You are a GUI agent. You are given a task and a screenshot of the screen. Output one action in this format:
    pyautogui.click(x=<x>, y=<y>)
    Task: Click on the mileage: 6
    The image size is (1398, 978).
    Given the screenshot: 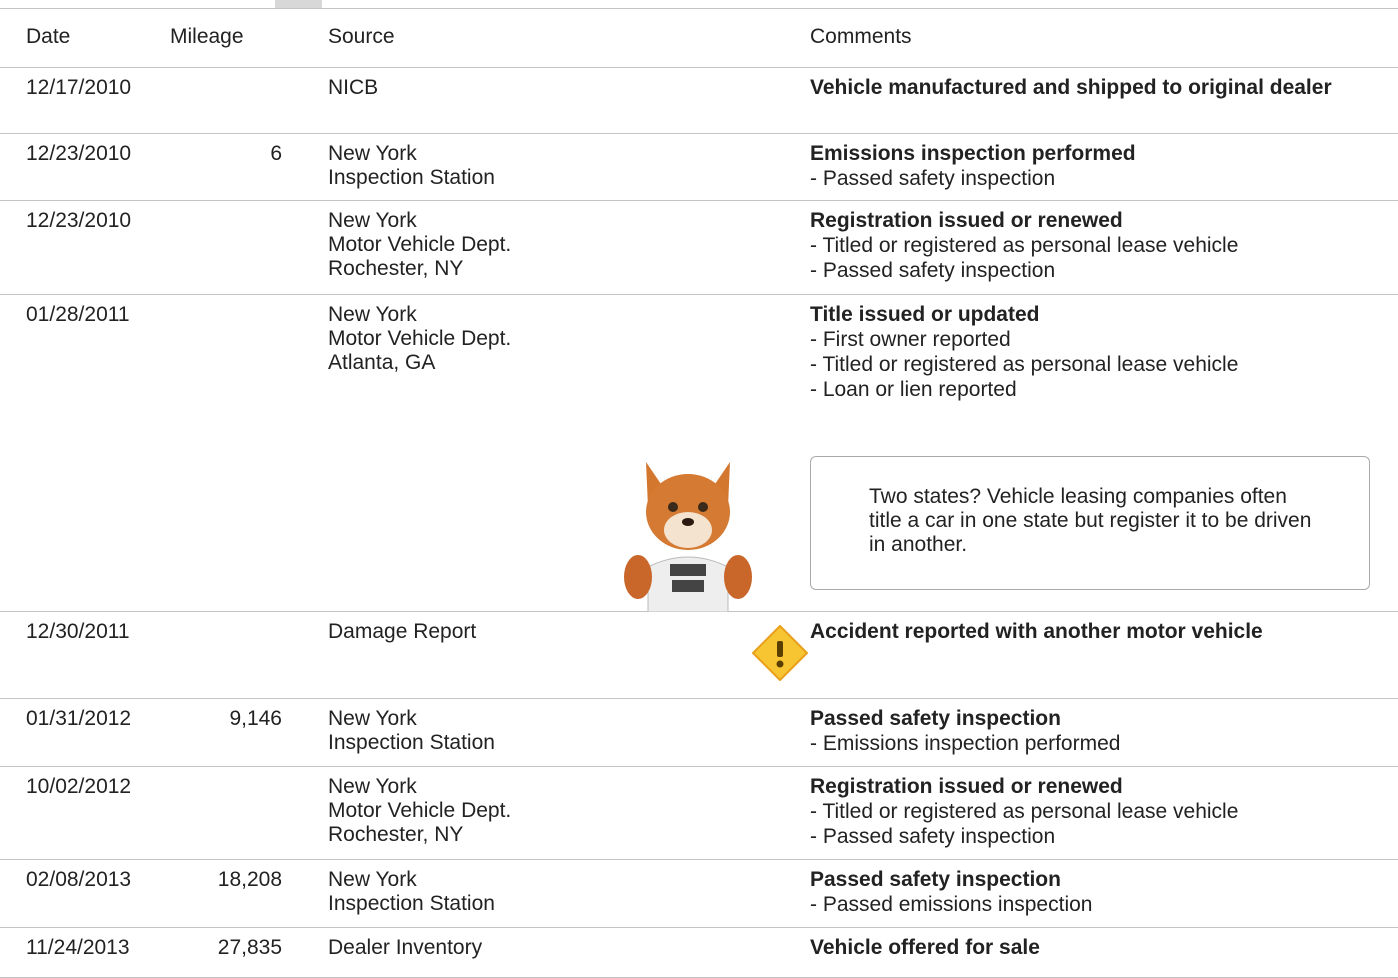 What is the action you would take?
    pyautogui.click(x=276, y=153)
    